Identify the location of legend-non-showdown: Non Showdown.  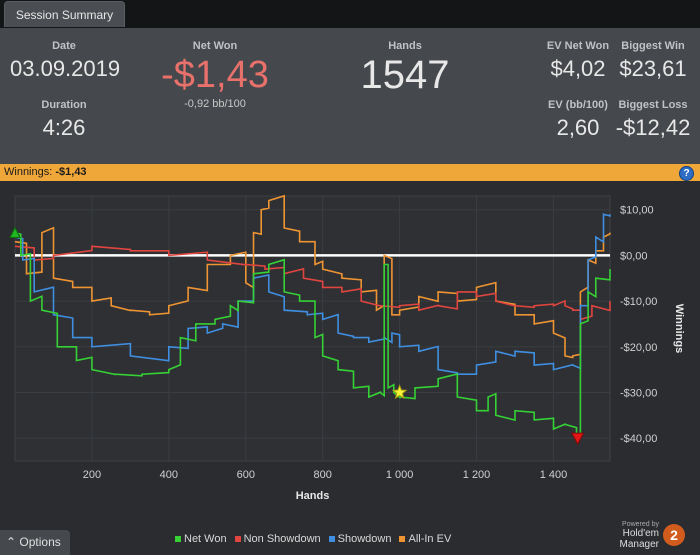
(277, 539).